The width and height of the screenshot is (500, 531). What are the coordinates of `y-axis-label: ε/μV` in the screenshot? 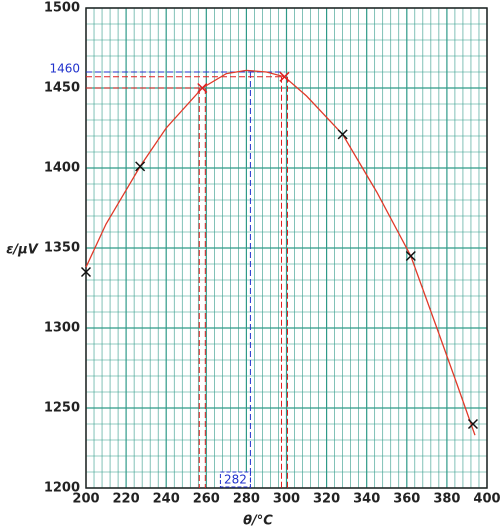 It's located at (22, 250).